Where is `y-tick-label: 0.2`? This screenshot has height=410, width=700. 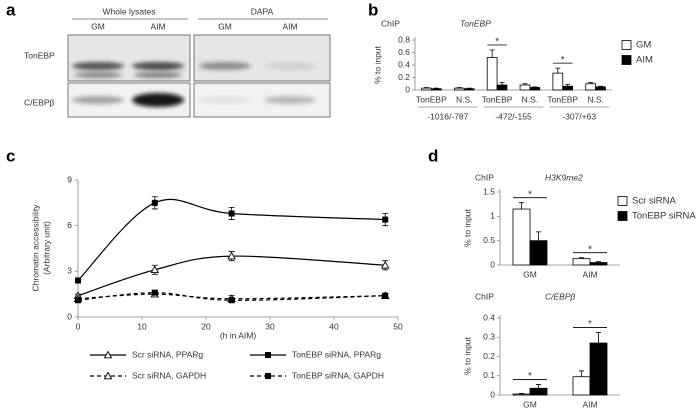 y-tick-label: 0.2 is located at coordinates (404, 77).